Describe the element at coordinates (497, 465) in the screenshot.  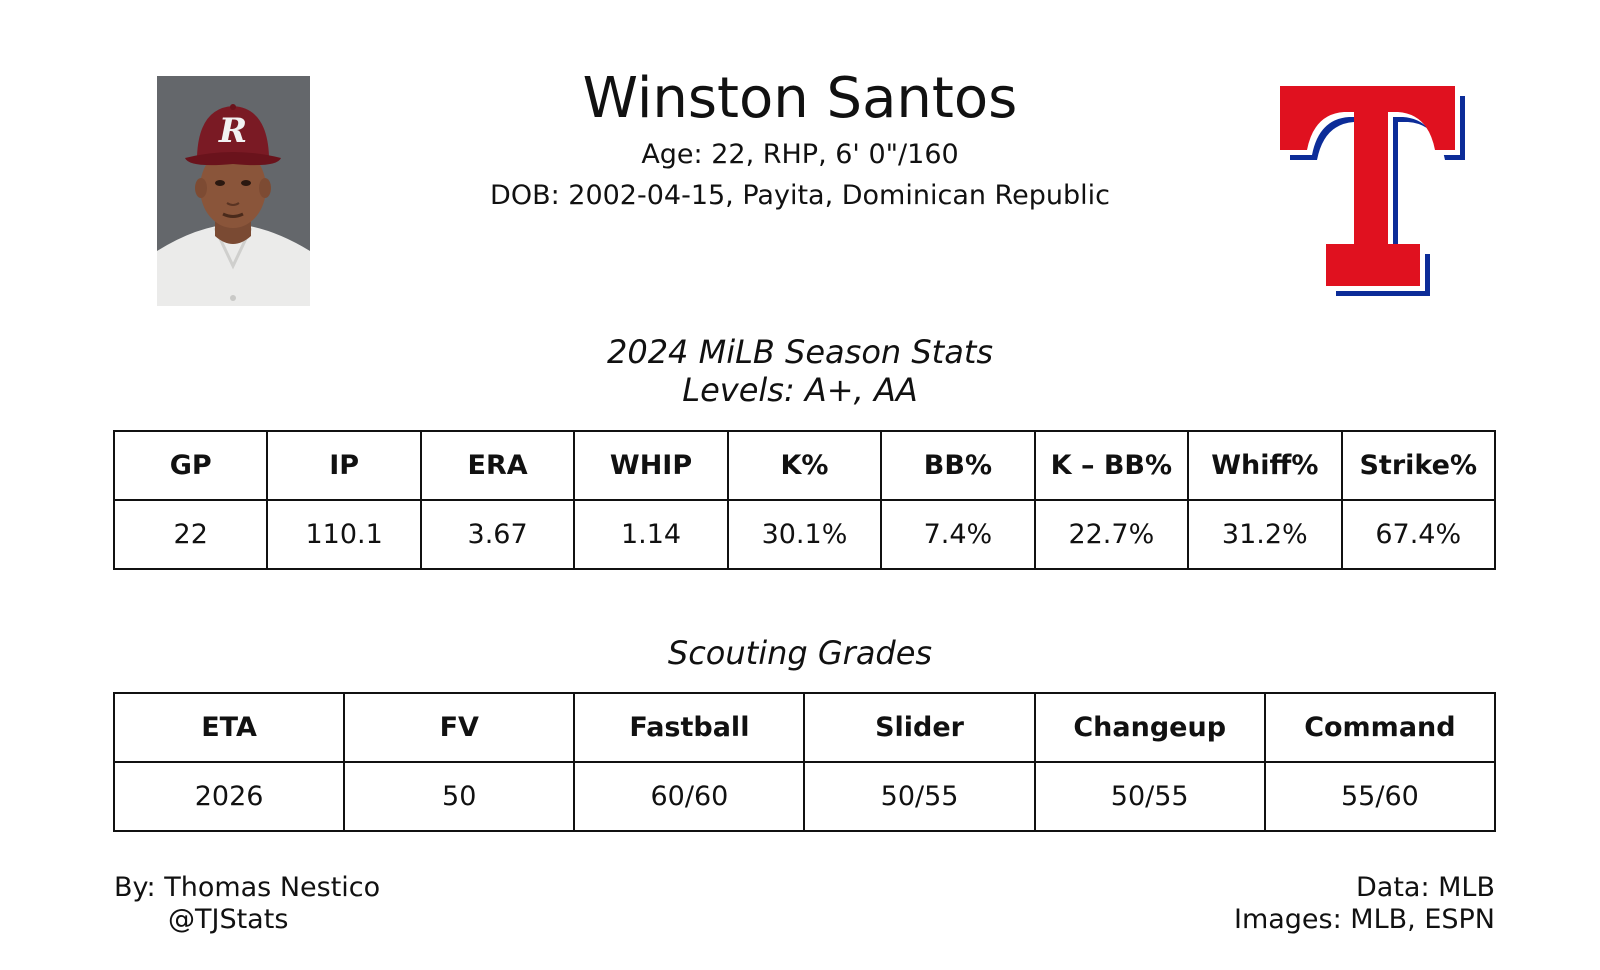
I see `stat-header-era: ERA` at that location.